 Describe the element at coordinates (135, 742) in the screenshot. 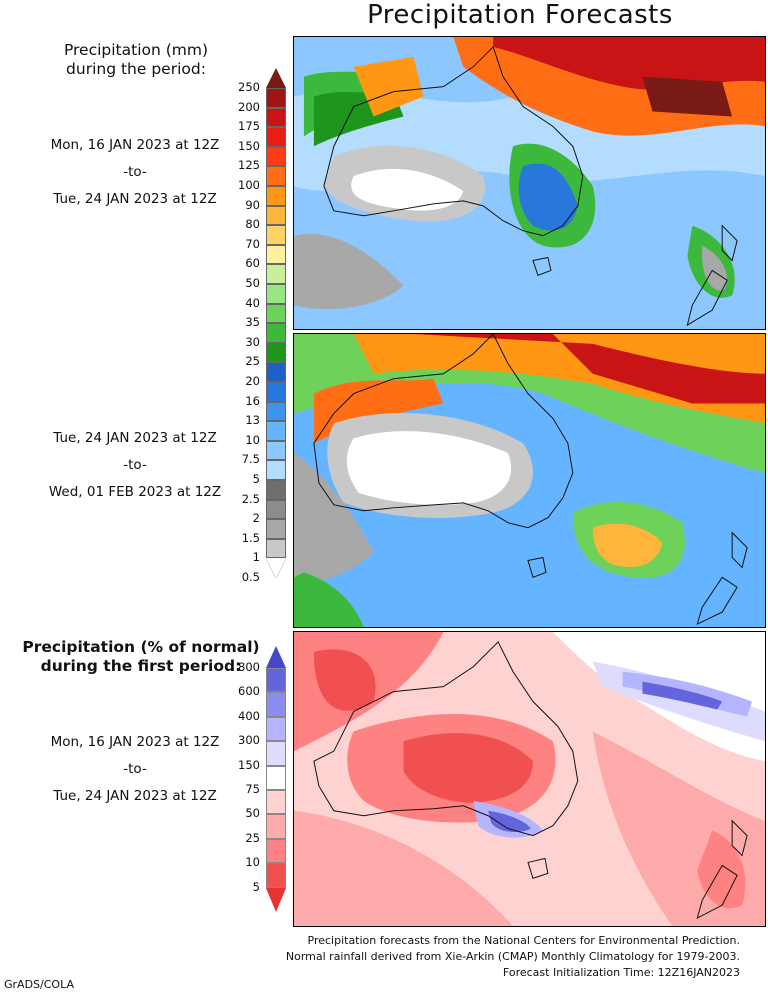

I see `period3-start: Mon, 16 JAN 2023 at 12Z` at that location.